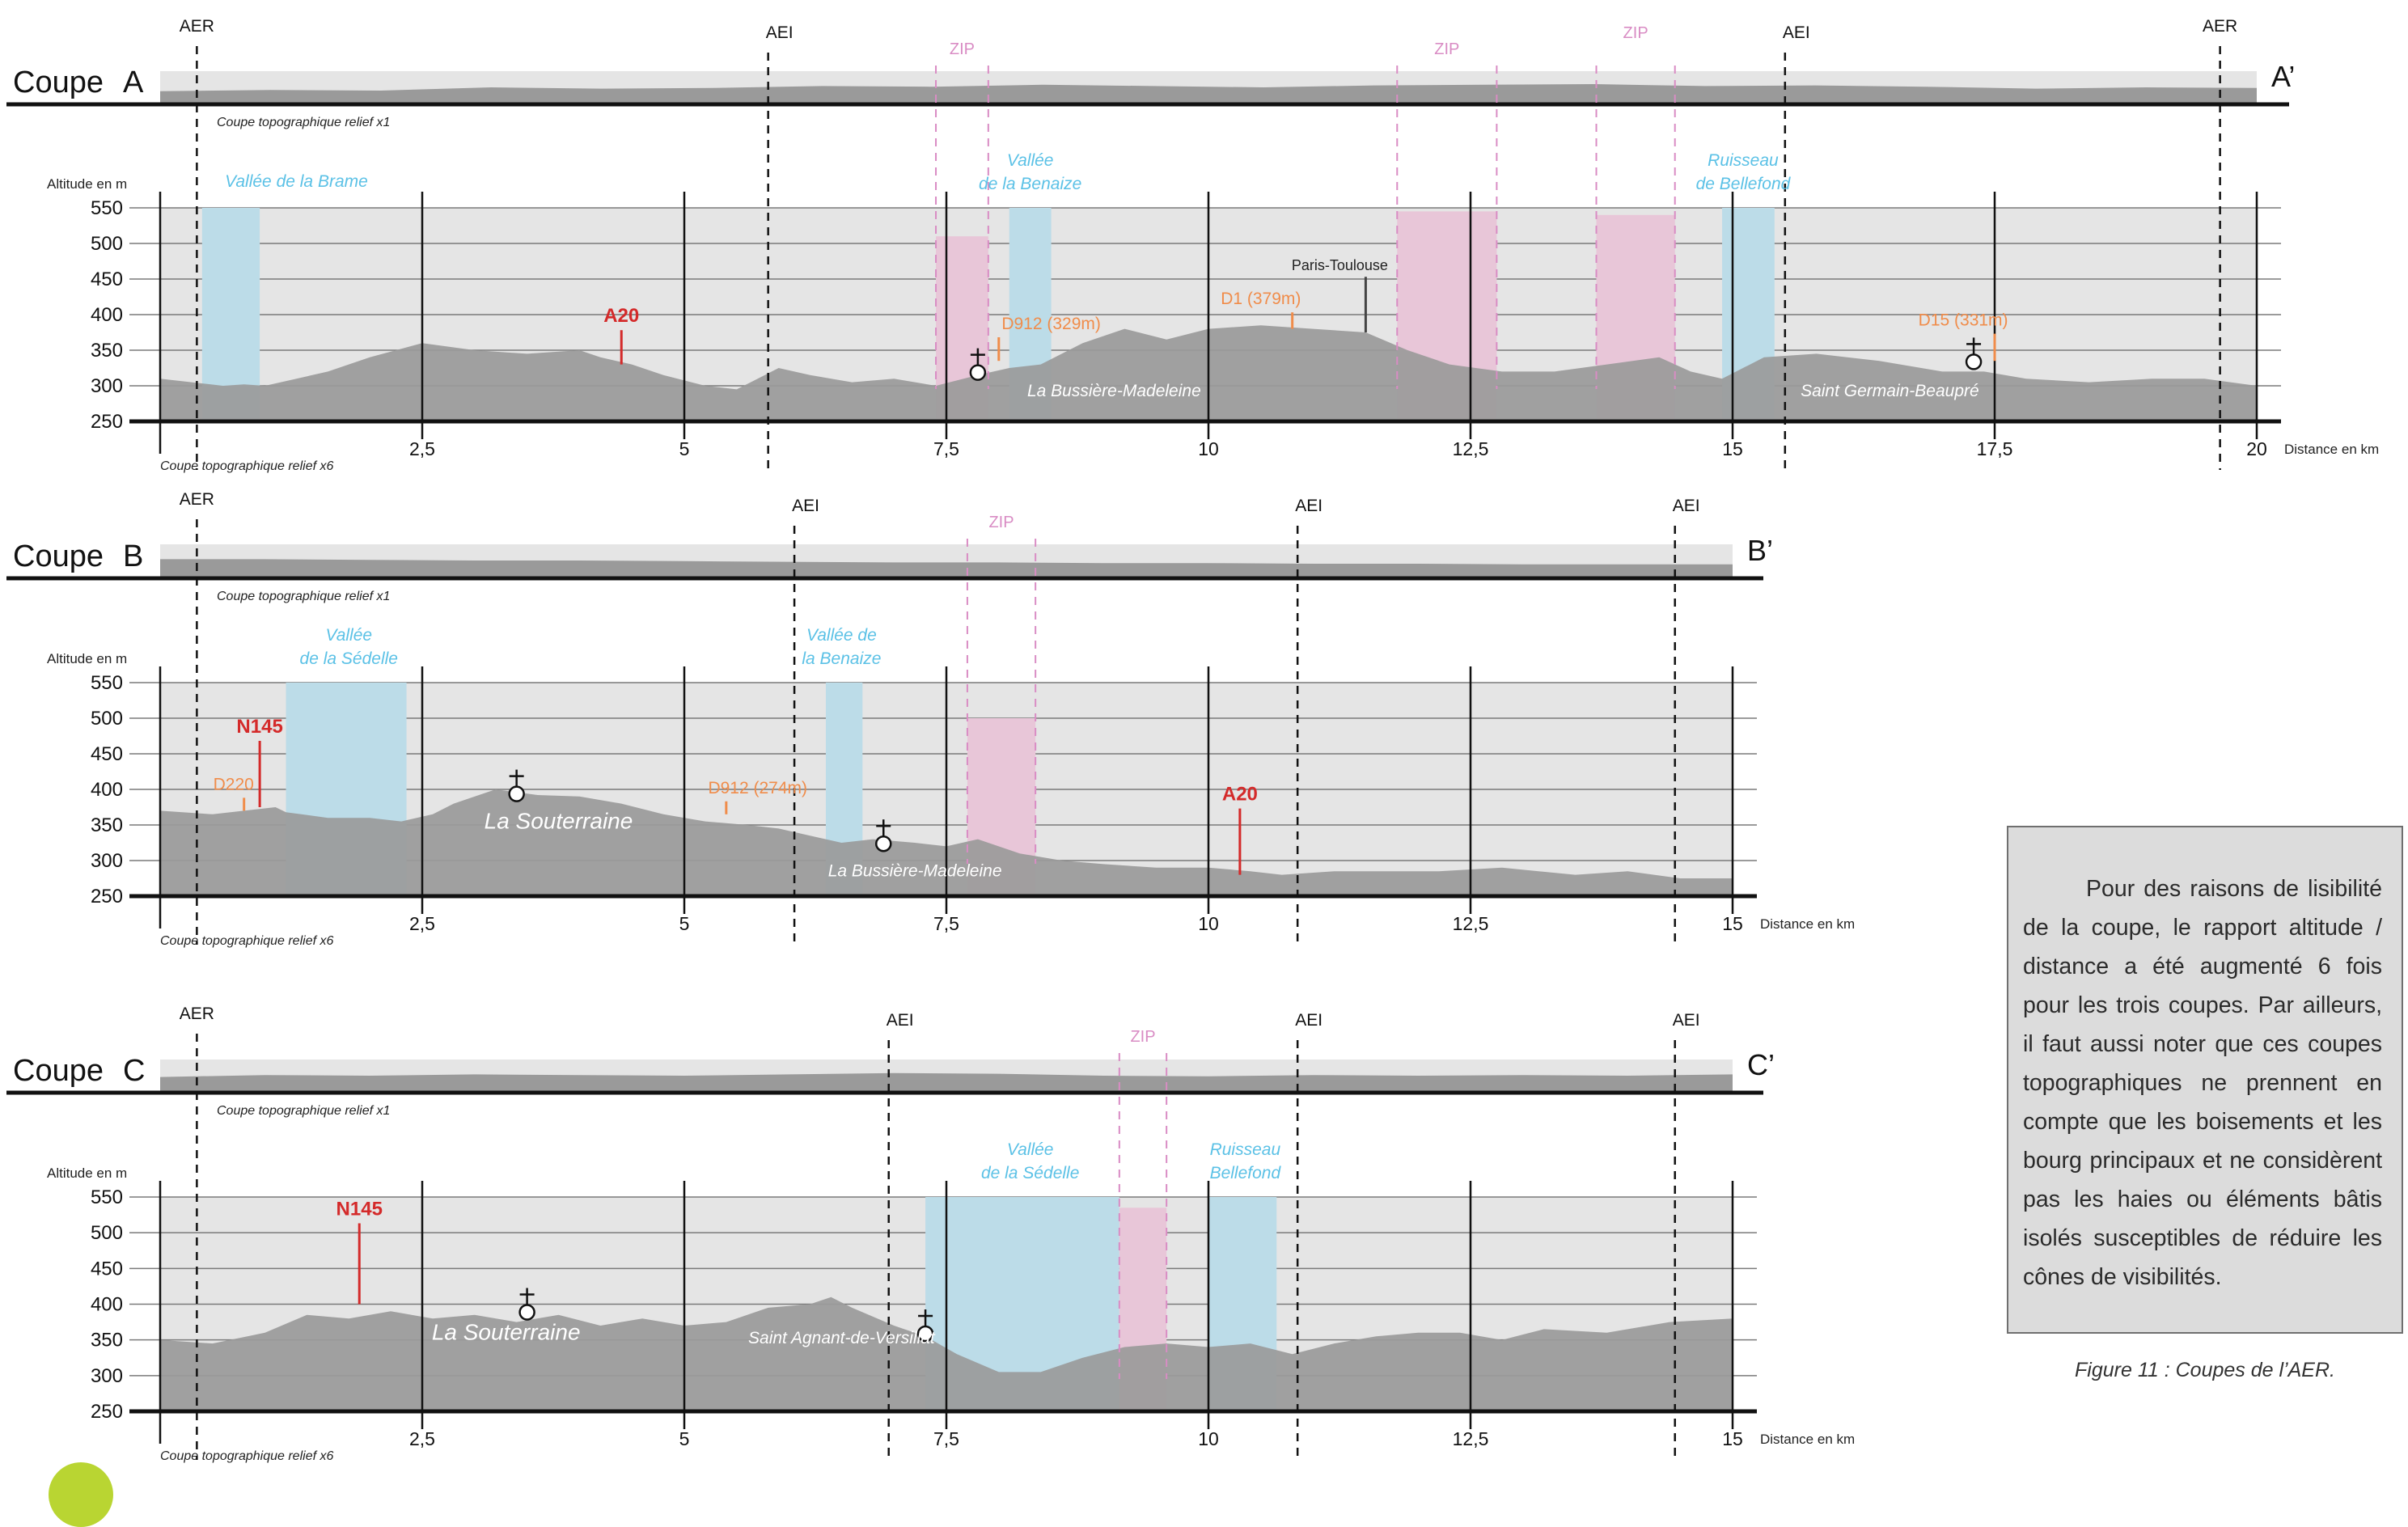 The width and height of the screenshot is (2408, 1527). I want to click on coupe-end-label: A’, so click(2283, 77).